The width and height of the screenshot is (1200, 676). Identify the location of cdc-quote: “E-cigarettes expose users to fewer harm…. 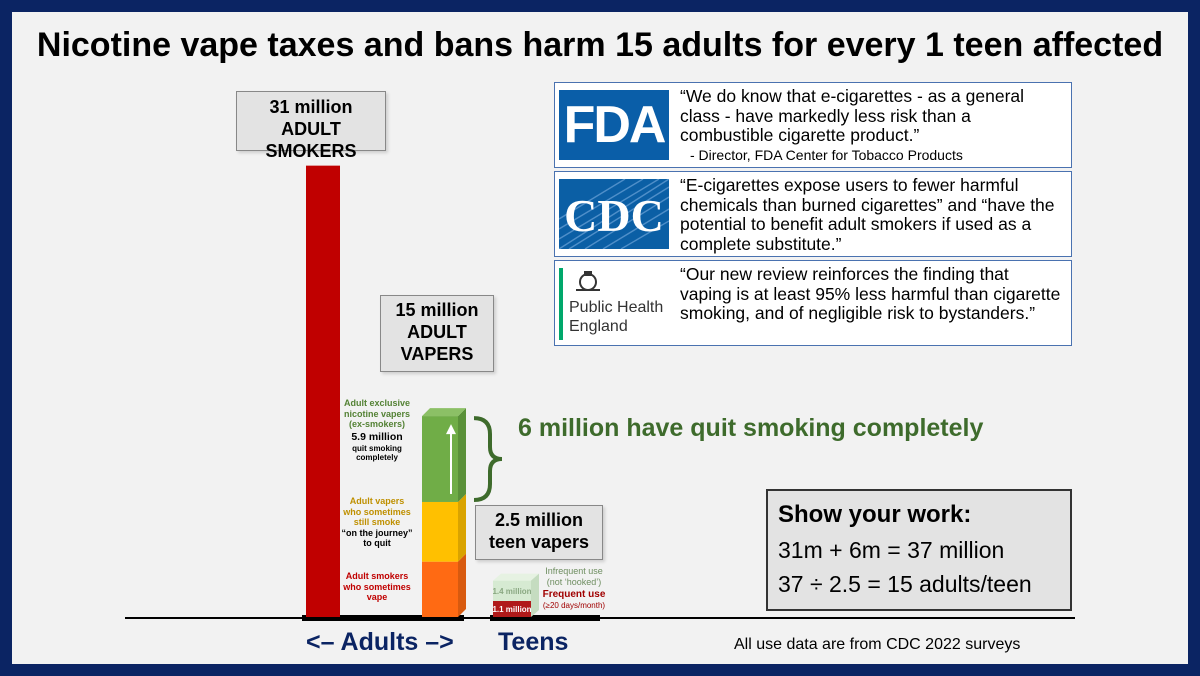
(872, 214).